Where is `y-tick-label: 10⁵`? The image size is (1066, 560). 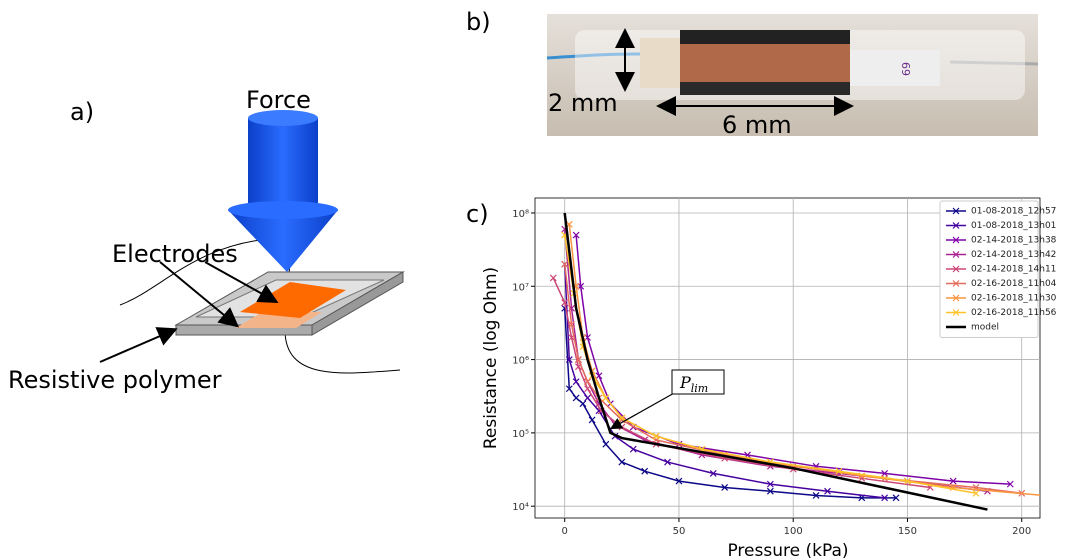
y-tick-label: 10⁵ is located at coordinates (520, 434).